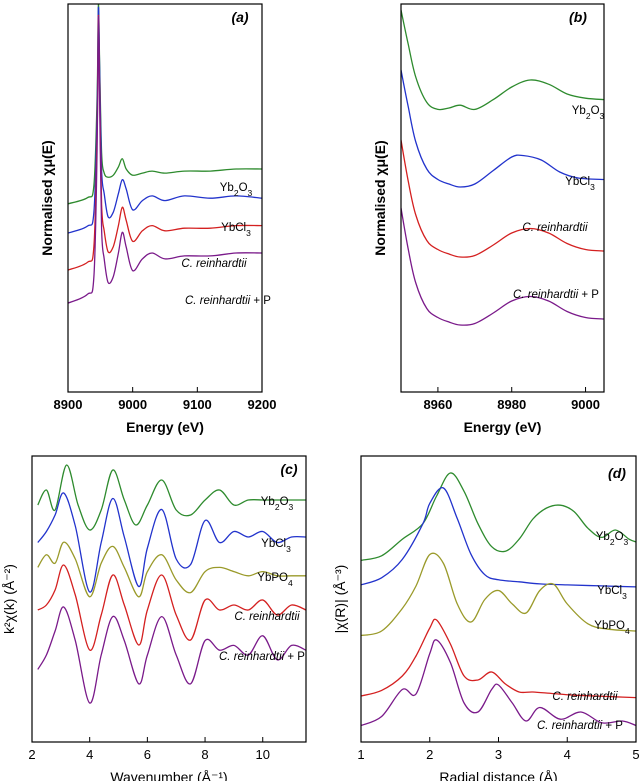 Image resolution: width=640 pixels, height=781 pixels. What do you see at coordinates (197, 404) in the screenshot?
I see `x-tick-label: 9100` at bounding box center [197, 404].